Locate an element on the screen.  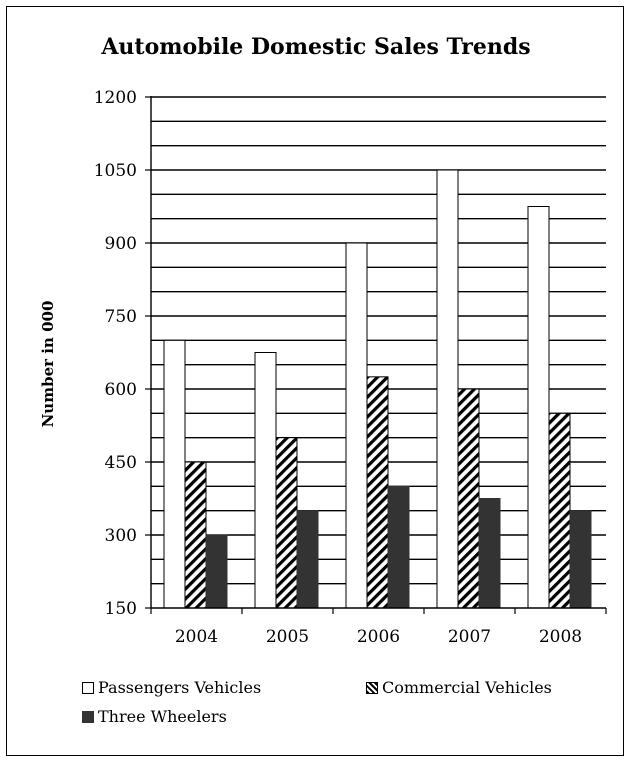
y-tick-label: 1200 is located at coordinates (115, 98).